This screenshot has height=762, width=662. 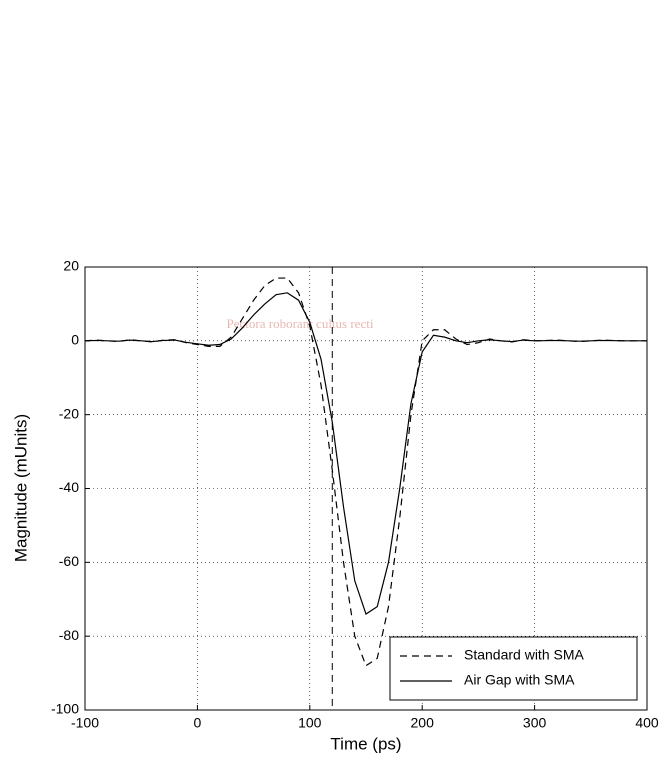 I want to click on y-tick-label: -80, so click(x=69, y=635).